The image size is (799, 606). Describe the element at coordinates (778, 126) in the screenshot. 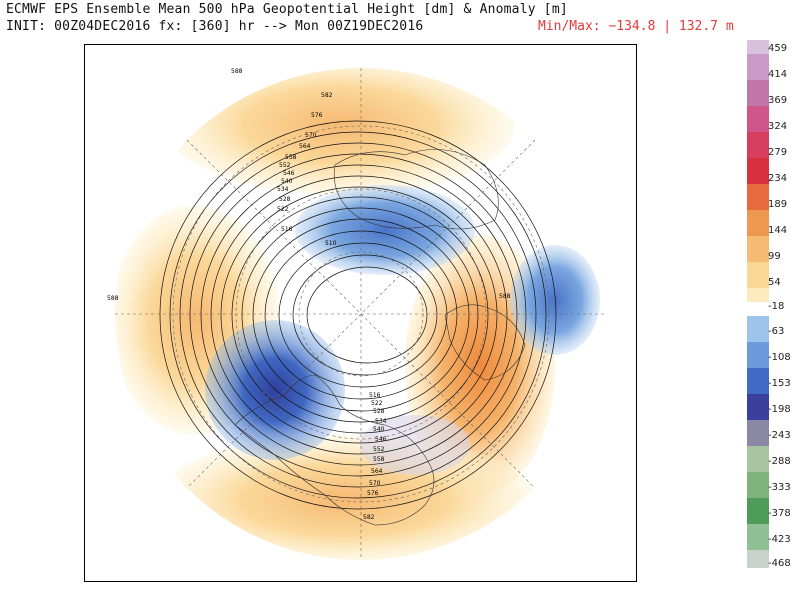

I see `colorbar-label: 324` at that location.